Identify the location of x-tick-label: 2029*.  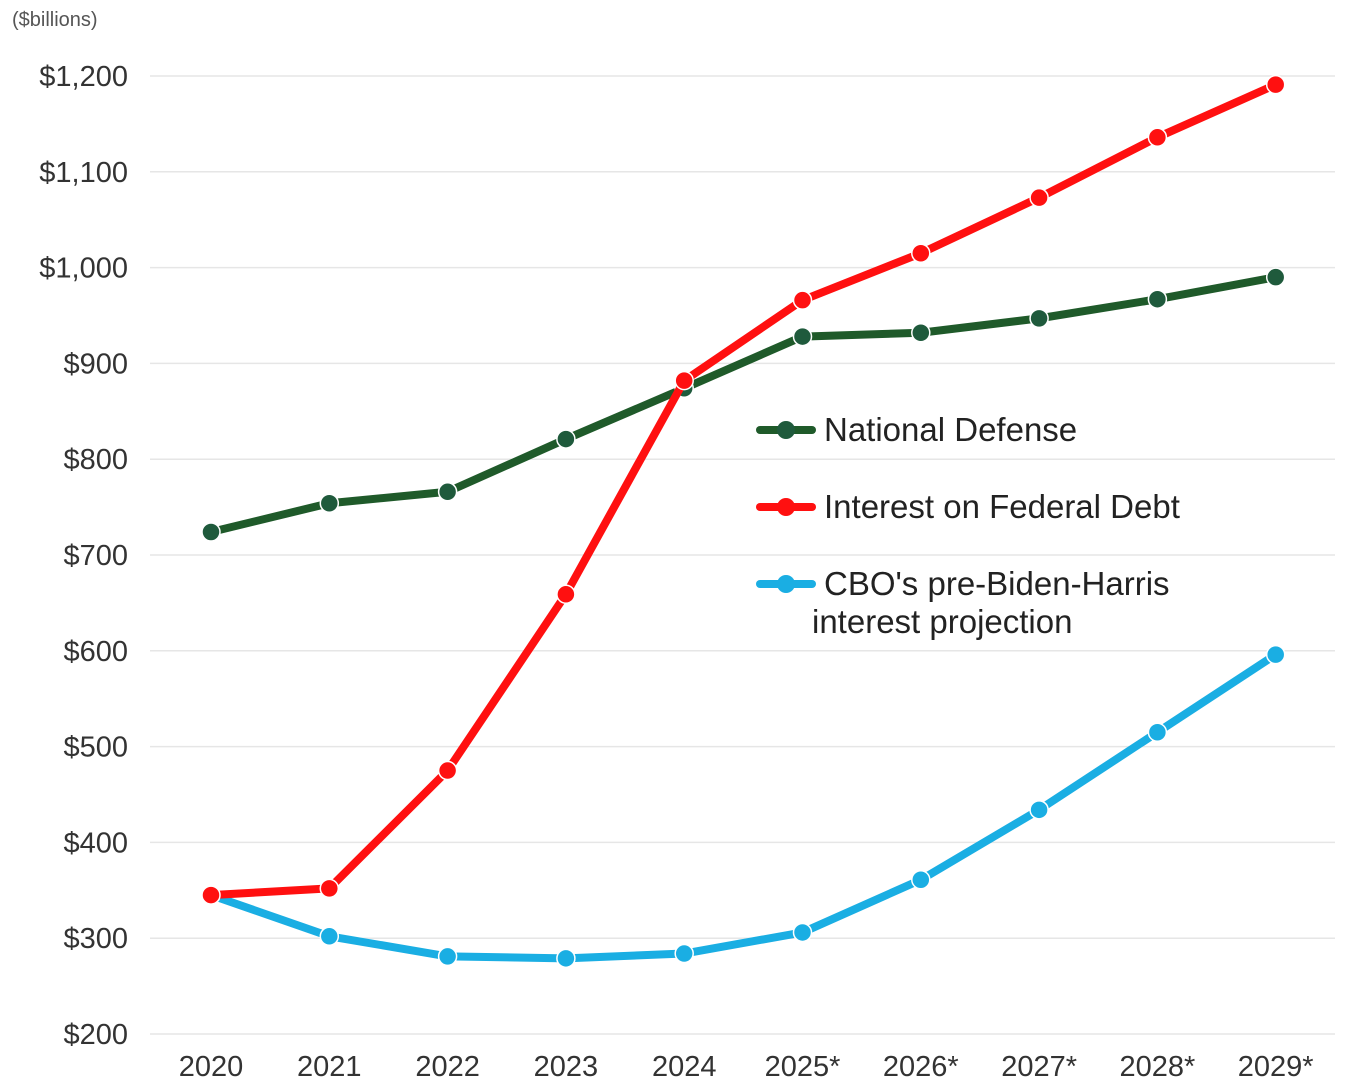
(1276, 1067).